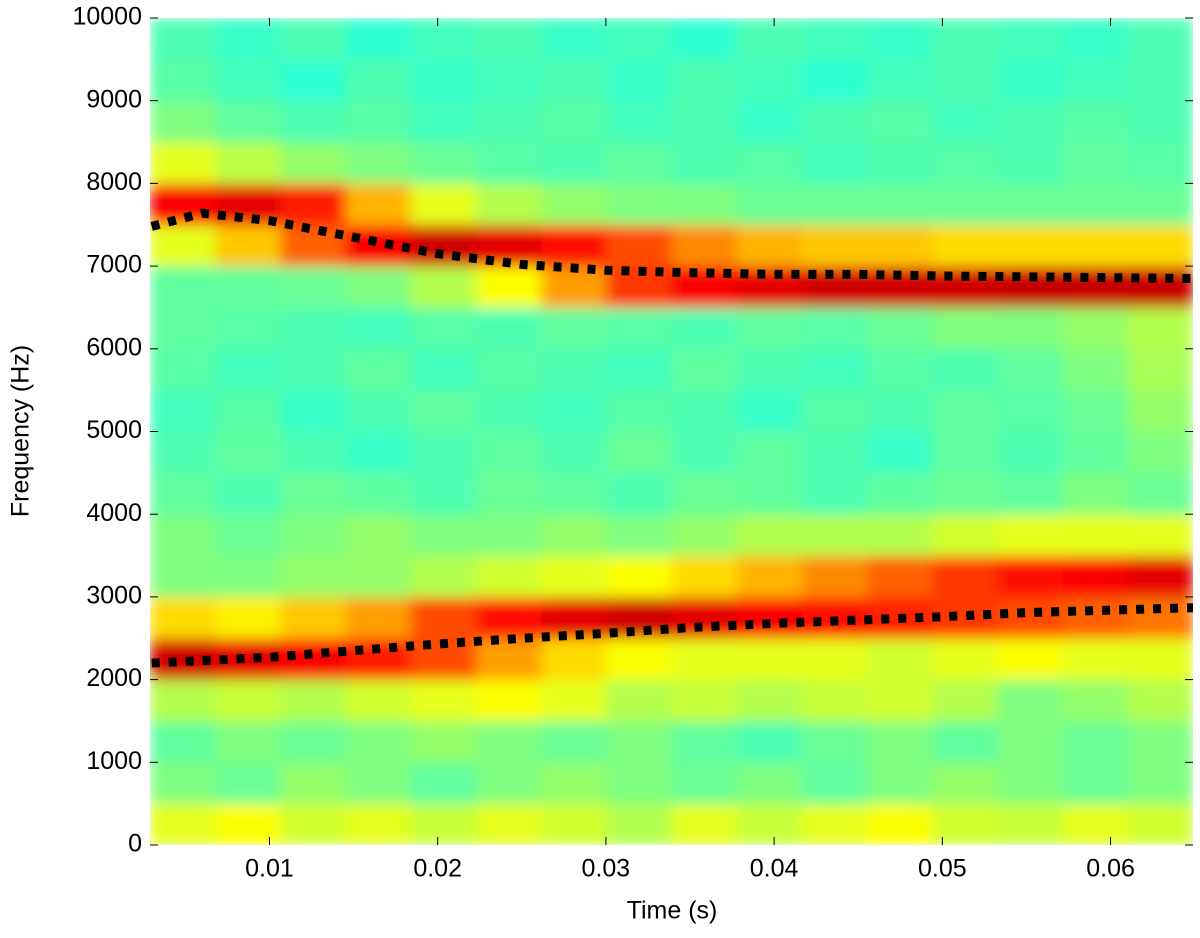 The width and height of the screenshot is (1200, 938). What do you see at coordinates (135, 844) in the screenshot?
I see `y-tick-label: 0` at bounding box center [135, 844].